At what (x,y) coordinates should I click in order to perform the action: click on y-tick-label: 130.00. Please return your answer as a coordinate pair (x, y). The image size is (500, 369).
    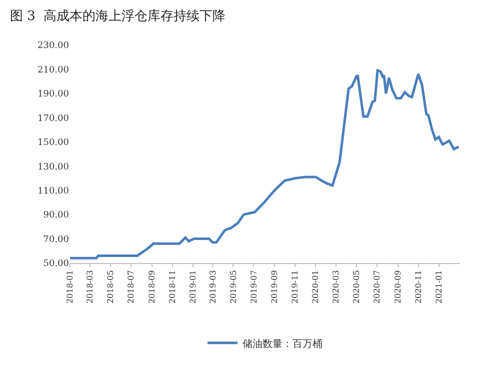
    Looking at the image, I should click on (54, 167).